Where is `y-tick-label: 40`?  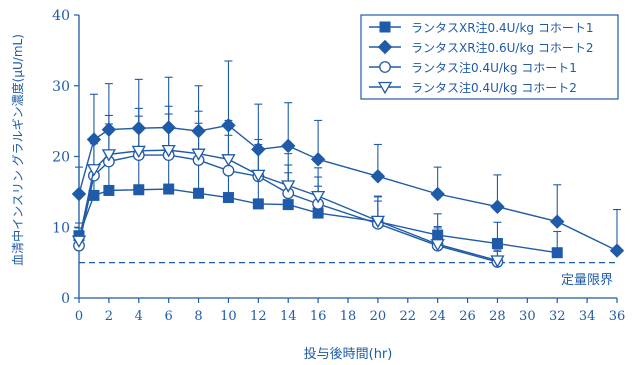 y-tick-label: 40 is located at coordinates (61, 16).